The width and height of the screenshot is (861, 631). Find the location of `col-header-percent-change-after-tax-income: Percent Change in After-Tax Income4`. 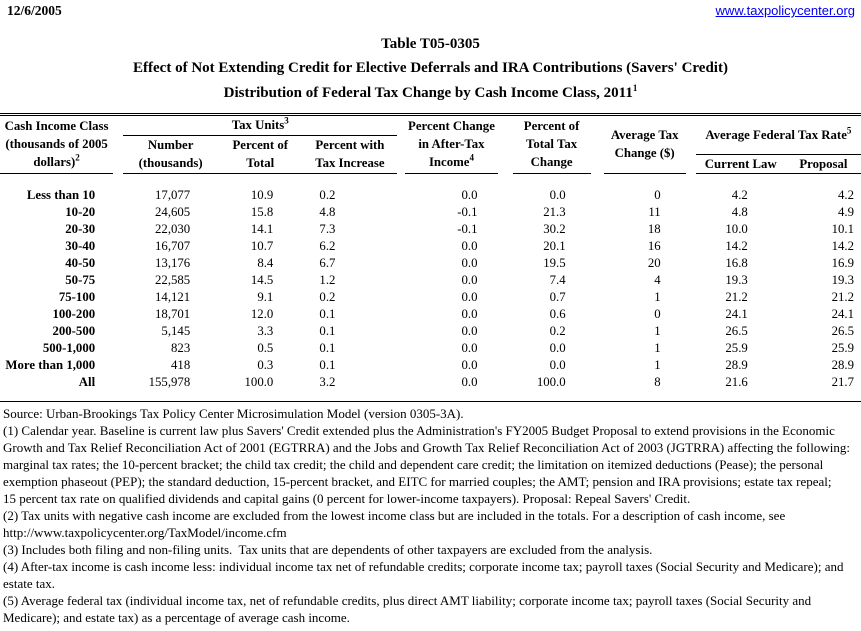

col-header-percent-change-after-tax-income: Percent Change in After-Tax Income4 is located at coordinates (451, 145).